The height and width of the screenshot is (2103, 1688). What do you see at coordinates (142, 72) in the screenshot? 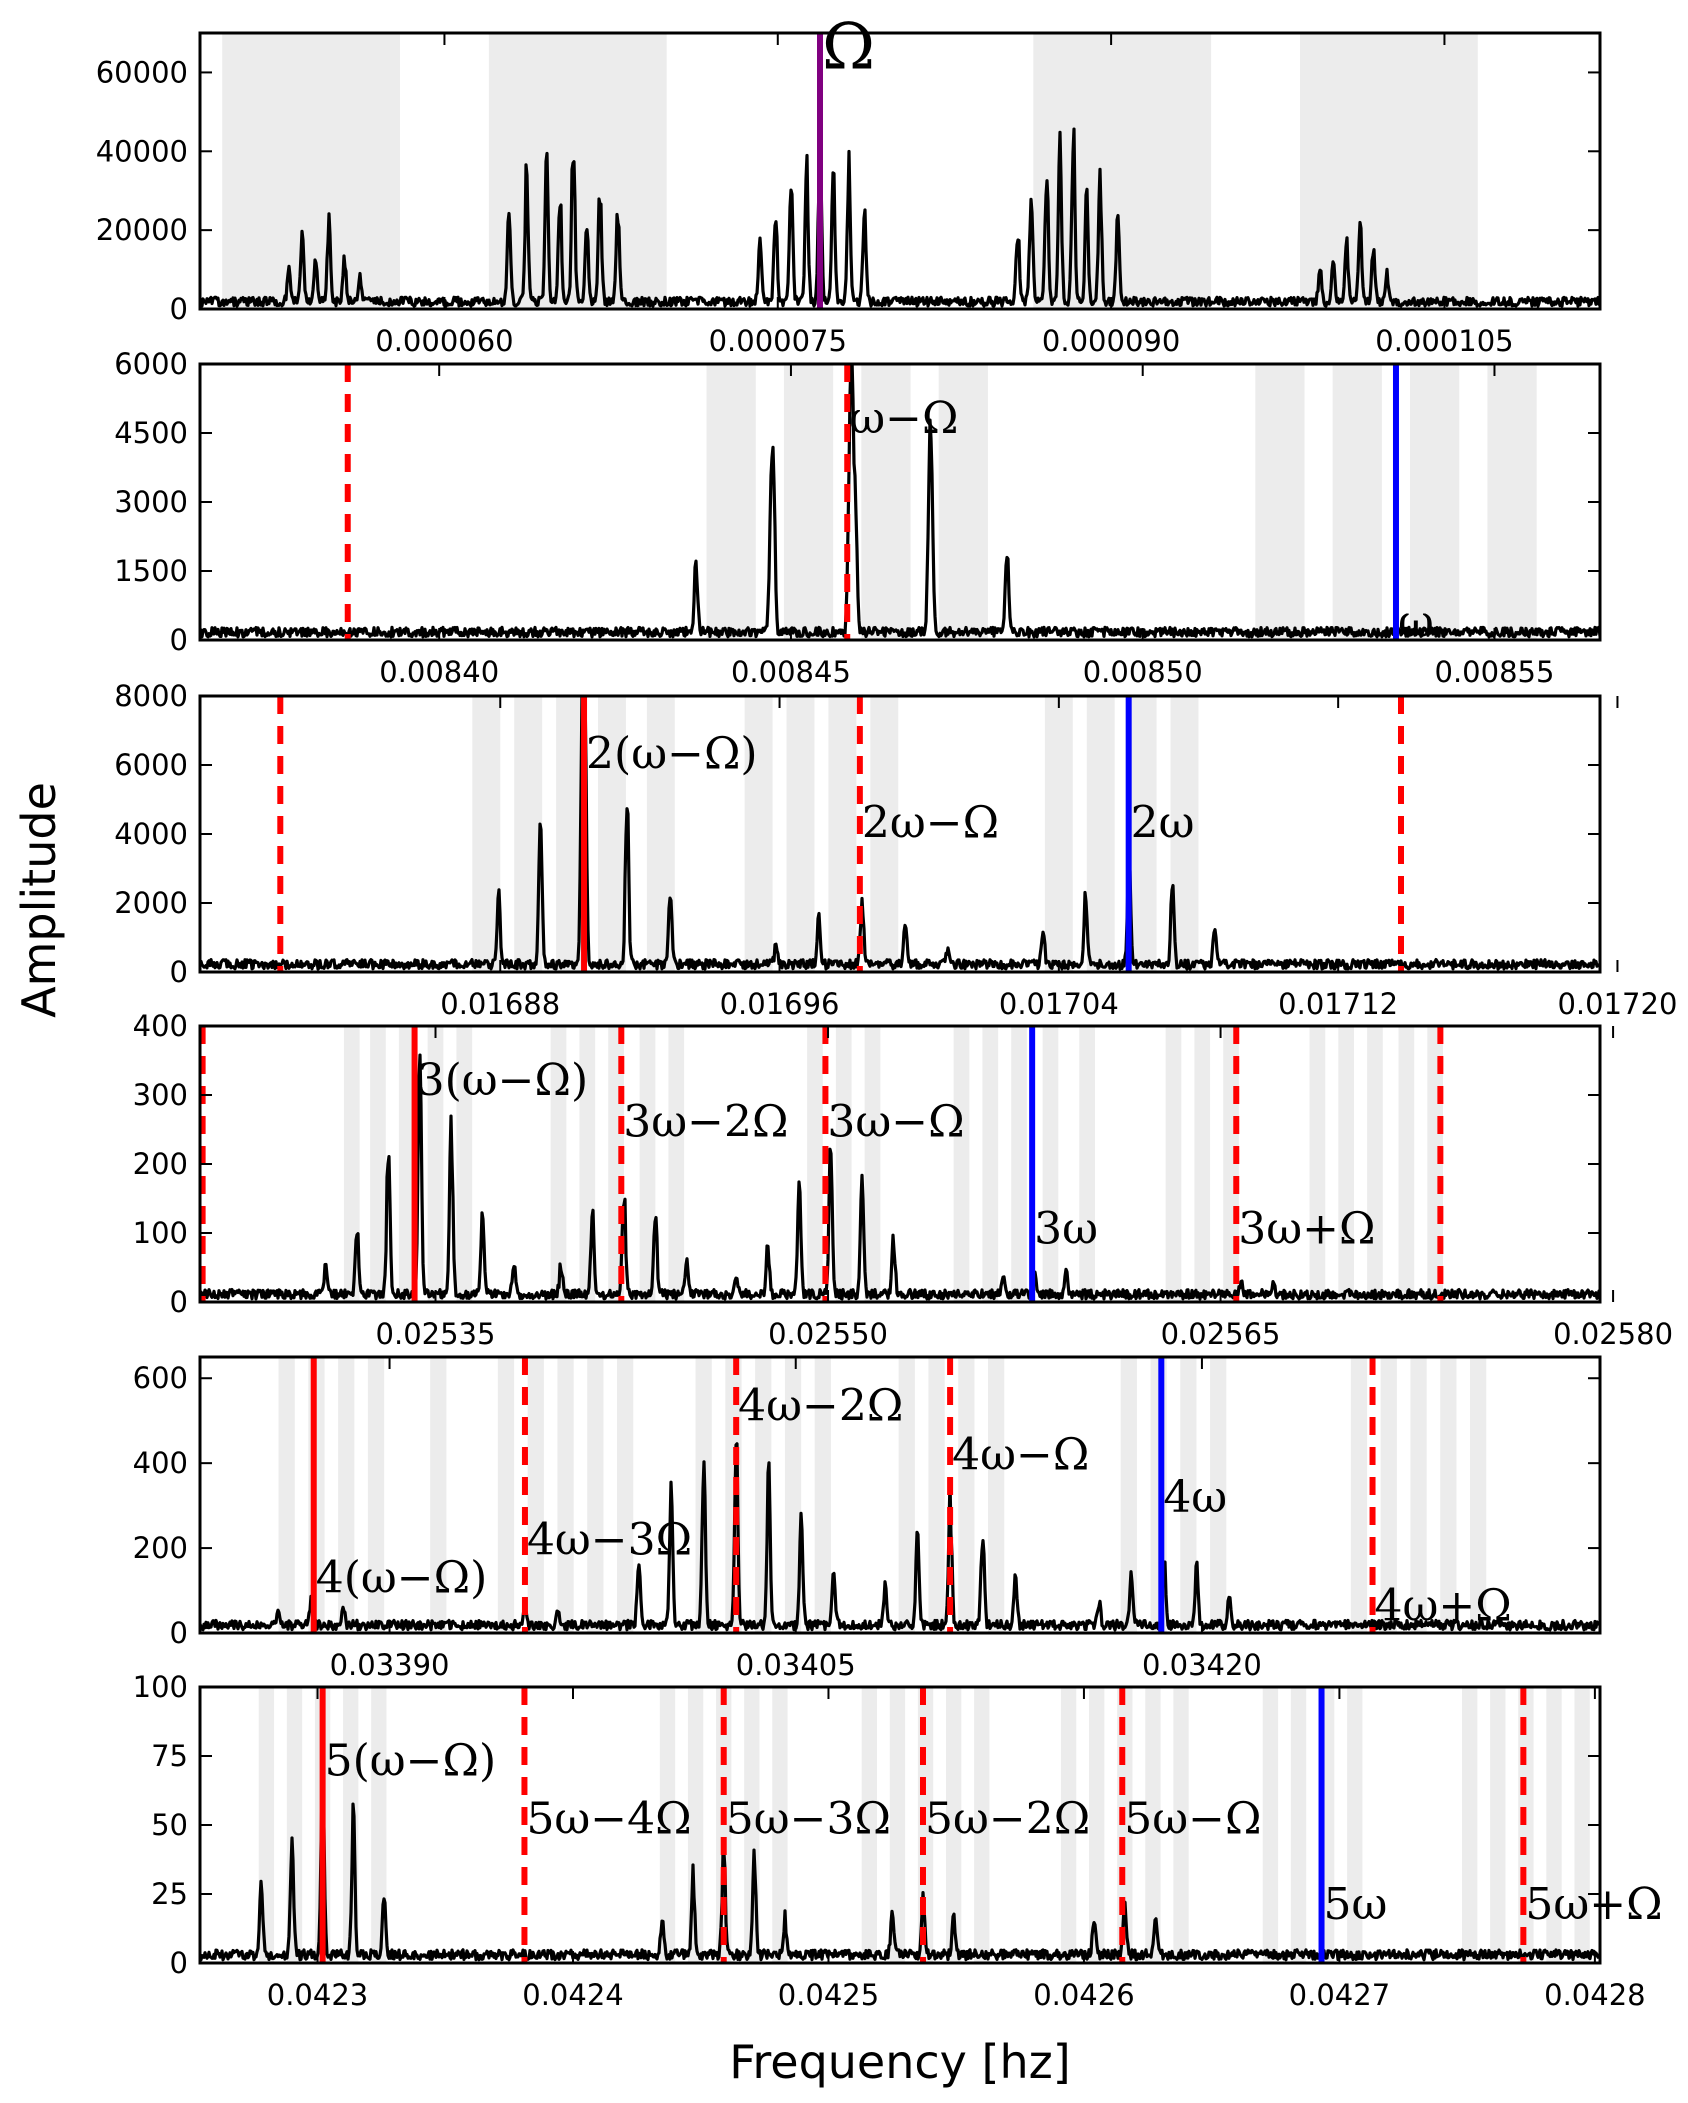
I see `y-tick-label: 60000` at bounding box center [142, 72].